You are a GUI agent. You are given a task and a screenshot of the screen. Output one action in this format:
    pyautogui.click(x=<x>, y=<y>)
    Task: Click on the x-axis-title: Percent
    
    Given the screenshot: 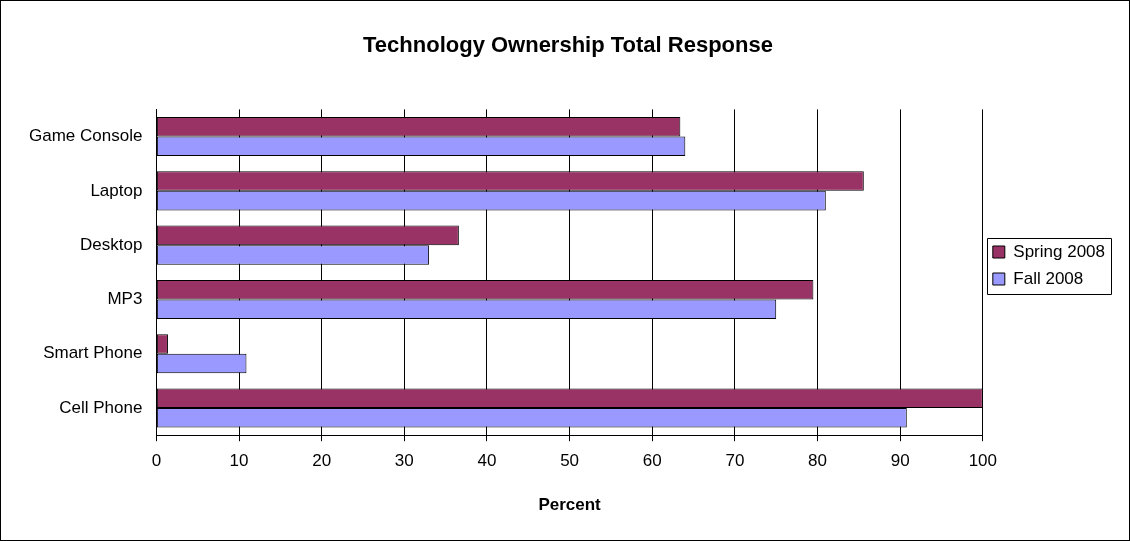 What is the action you would take?
    pyautogui.click(x=570, y=505)
    